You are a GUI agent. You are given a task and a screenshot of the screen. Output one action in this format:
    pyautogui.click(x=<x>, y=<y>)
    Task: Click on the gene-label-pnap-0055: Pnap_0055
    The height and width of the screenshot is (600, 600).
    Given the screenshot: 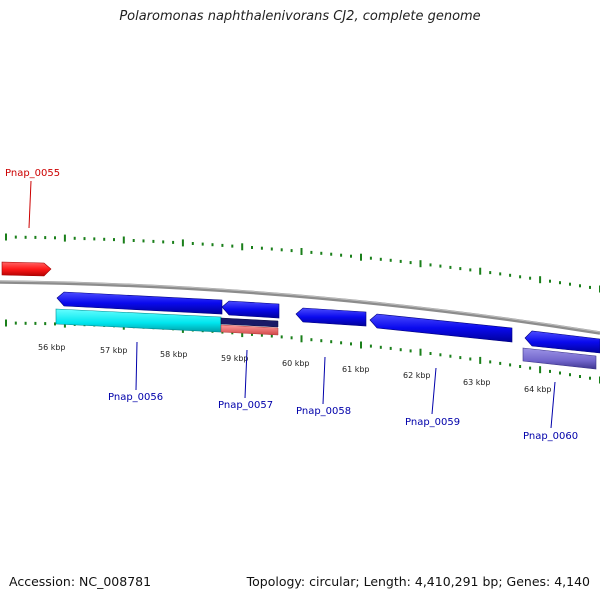 What is the action you would take?
    pyautogui.click(x=32, y=173)
    